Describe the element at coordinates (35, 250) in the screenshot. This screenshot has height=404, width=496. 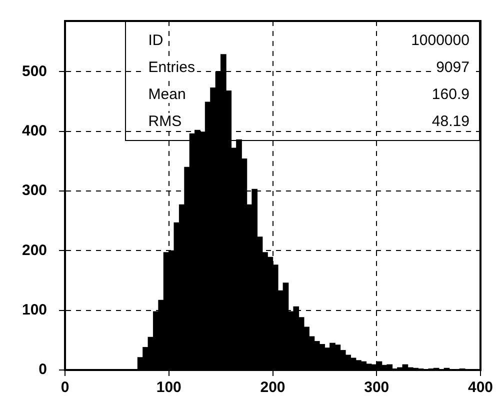
I see `y-tick-label: 200` at that location.